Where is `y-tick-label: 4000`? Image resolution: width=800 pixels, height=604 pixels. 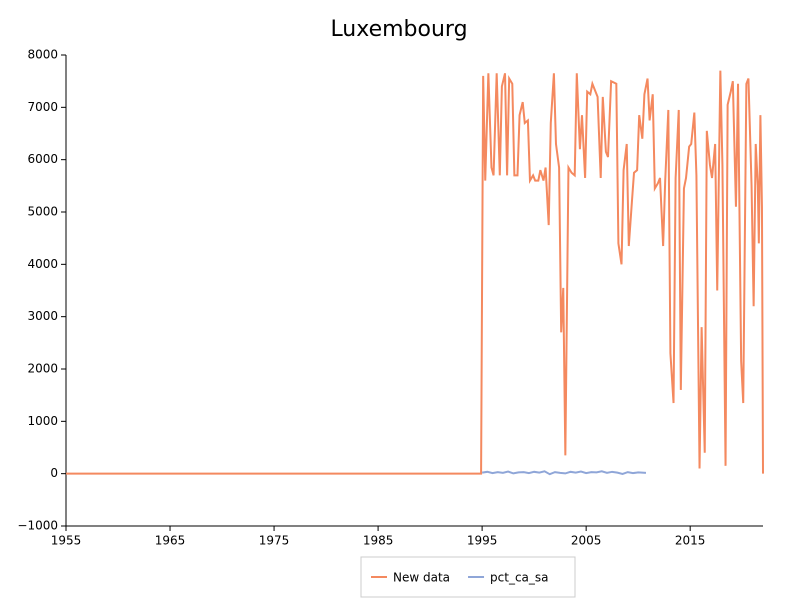 y-tick-label: 4000 is located at coordinates (42, 264).